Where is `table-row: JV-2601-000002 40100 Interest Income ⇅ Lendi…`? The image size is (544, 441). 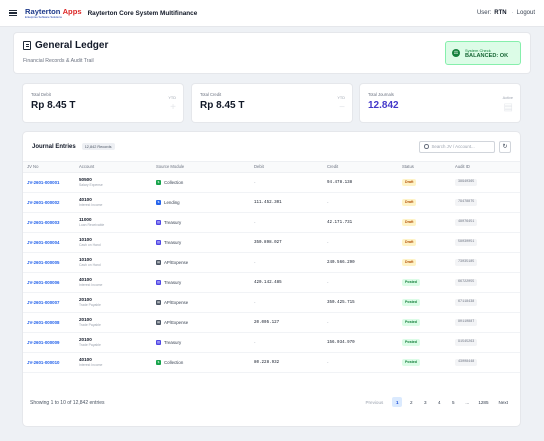 table-row: JV-2601-000002 40100 Interest Income ⇅ Lendi… is located at coordinates (271, 202).